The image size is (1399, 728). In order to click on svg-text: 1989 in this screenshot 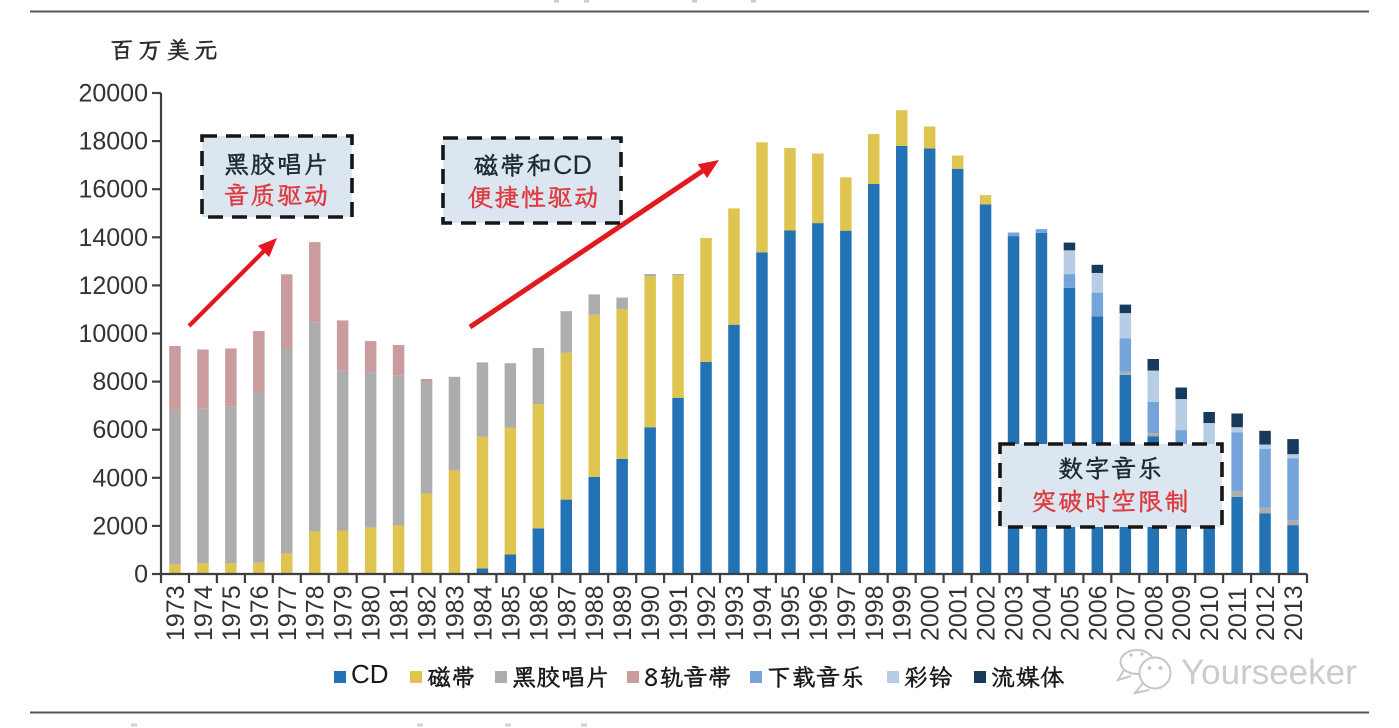, I will do `click(623, 613)`.